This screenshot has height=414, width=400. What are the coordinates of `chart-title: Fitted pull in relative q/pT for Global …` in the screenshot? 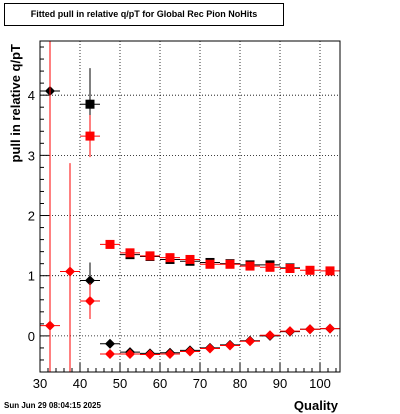 It's located at (144, 14).